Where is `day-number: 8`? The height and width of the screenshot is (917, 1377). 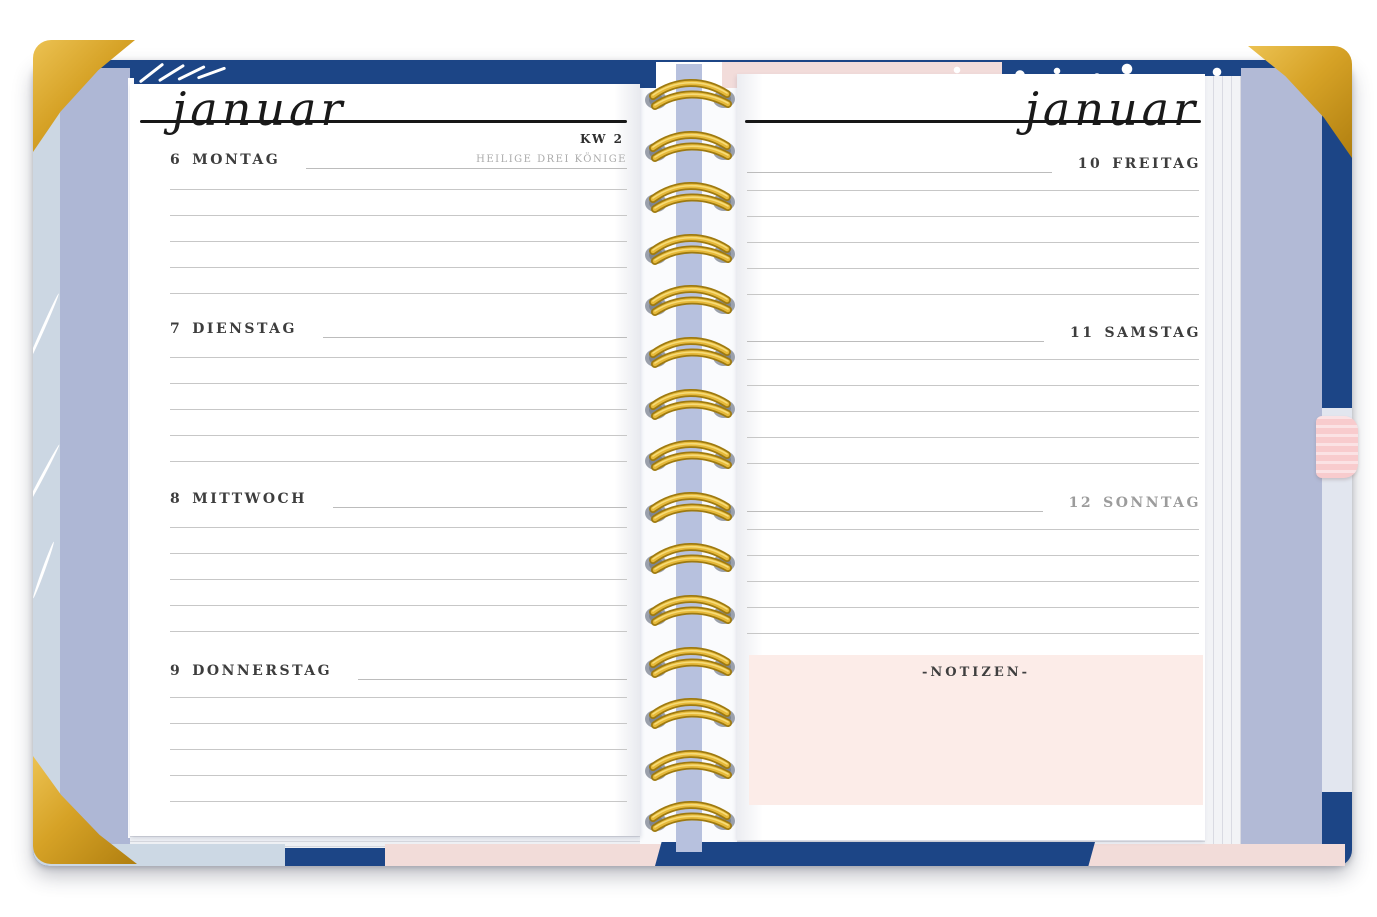
day-number: 8 is located at coordinates (176, 499).